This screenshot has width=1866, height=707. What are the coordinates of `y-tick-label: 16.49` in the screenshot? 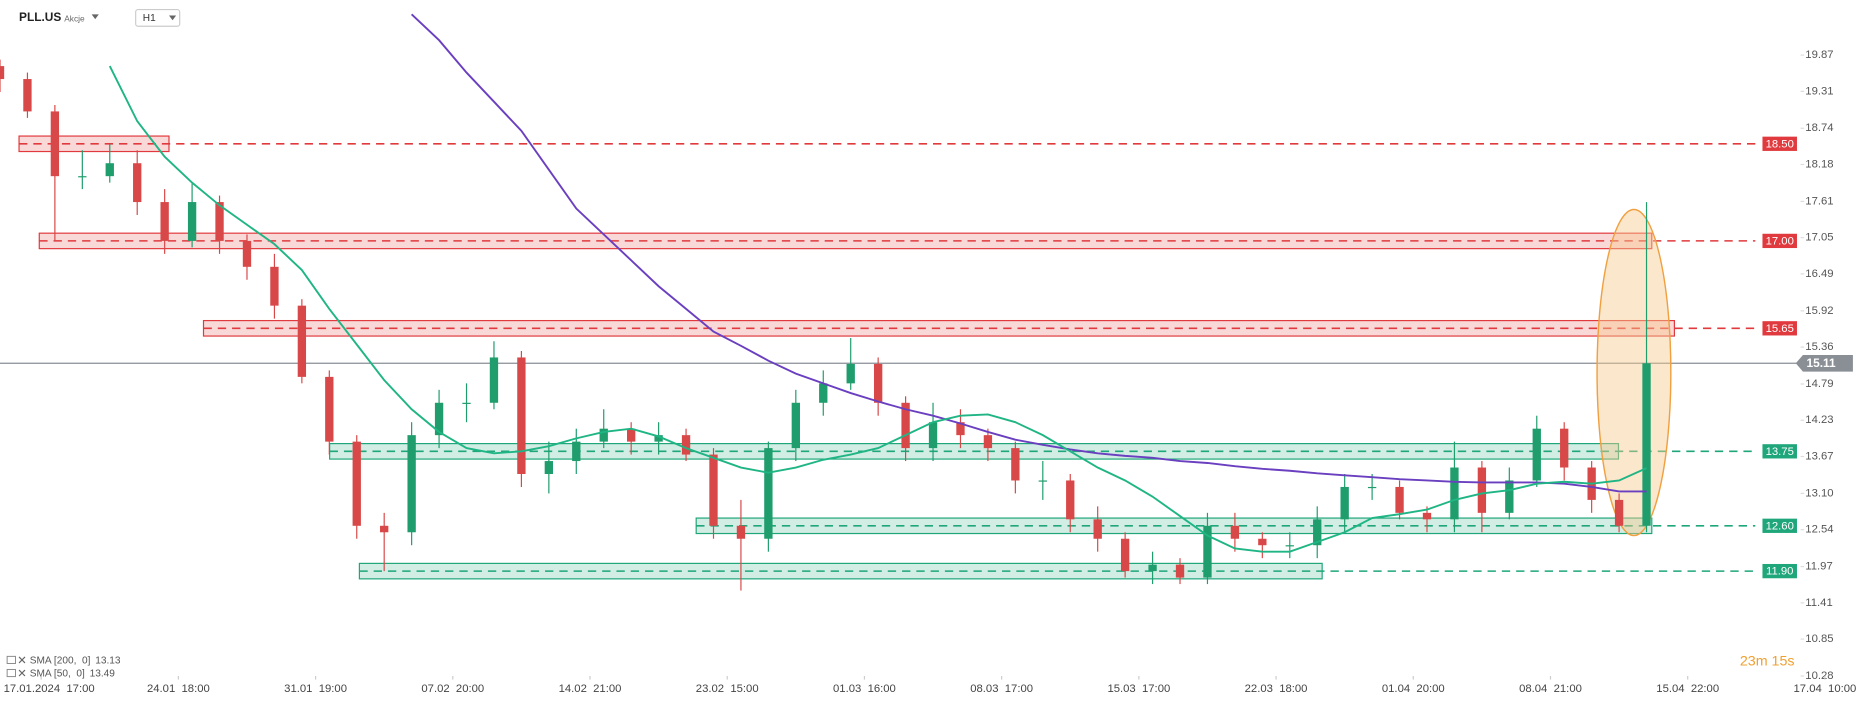 It's located at (1819, 274).